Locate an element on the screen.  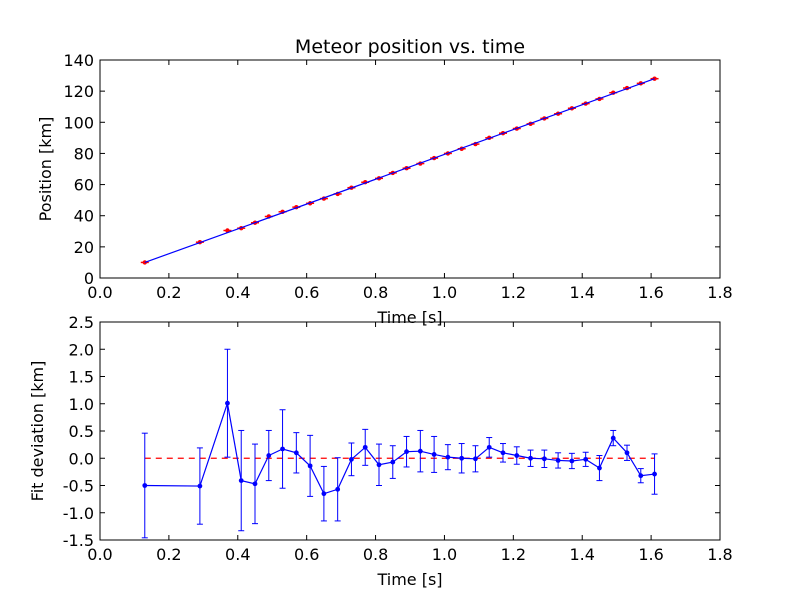
y-tick-label: -1.0 is located at coordinates (78, 513).